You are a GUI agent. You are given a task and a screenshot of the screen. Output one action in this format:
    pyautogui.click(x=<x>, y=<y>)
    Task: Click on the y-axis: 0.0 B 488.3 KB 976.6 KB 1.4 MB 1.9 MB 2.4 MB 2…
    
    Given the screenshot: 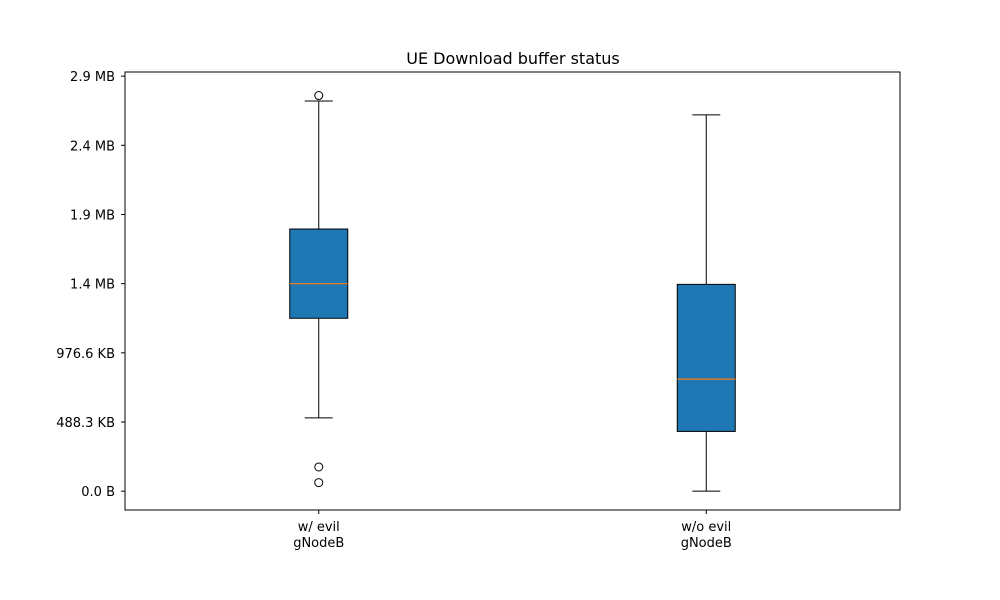 What is the action you would take?
    pyautogui.click(x=90, y=285)
    